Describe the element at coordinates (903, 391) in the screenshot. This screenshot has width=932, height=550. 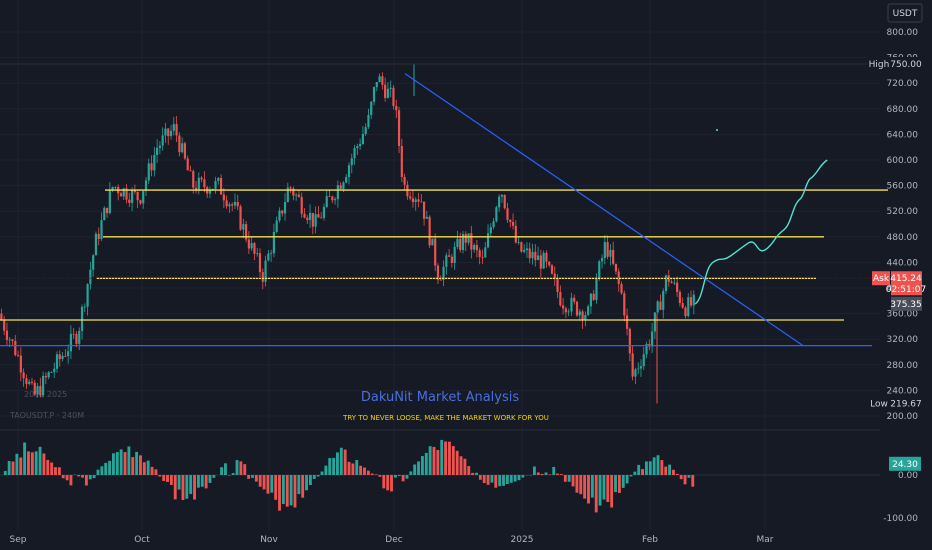
I see `price-tick-label: 240.00` at that location.